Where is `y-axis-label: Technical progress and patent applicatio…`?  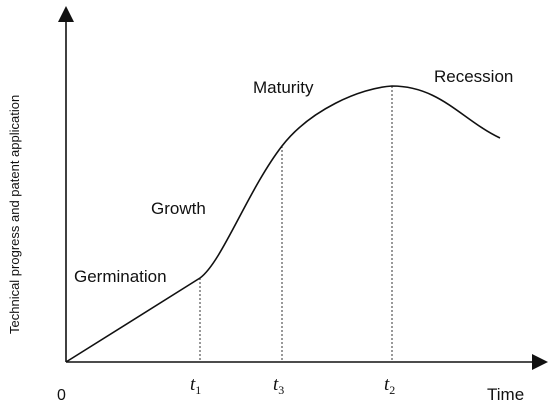 y-axis-label: Technical progress and patent applicatio… is located at coordinates (14, 214).